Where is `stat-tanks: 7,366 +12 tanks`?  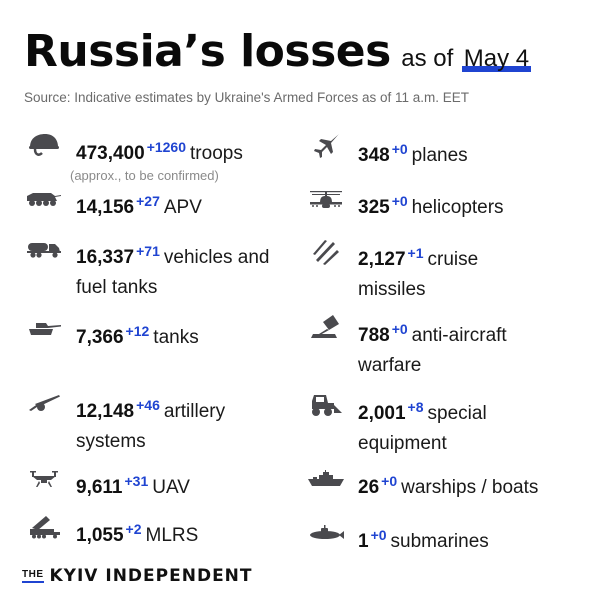
stat-tanks: 7,366 +12 tanks is located at coordinates (111, 334).